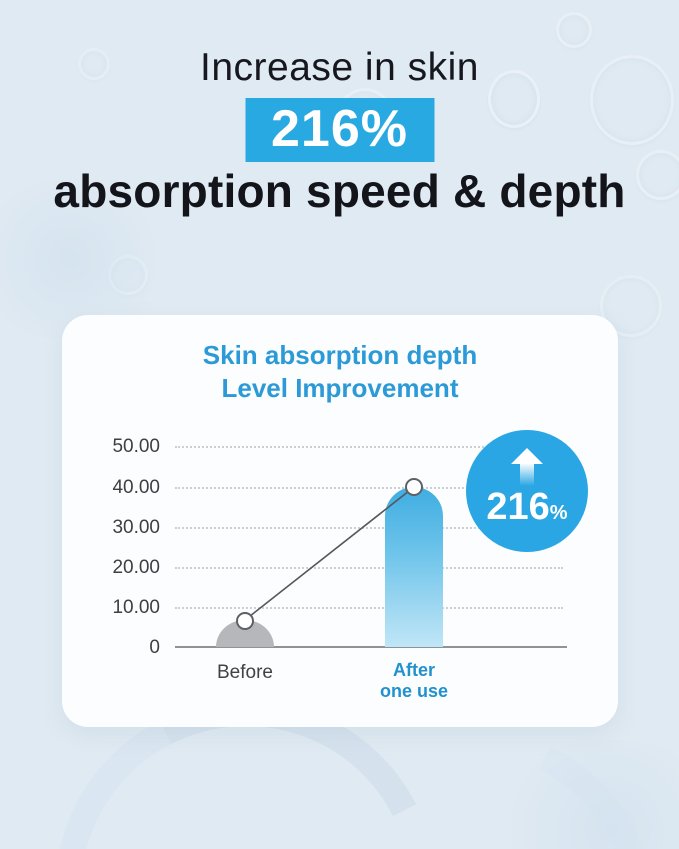  Describe the element at coordinates (340, 355) in the screenshot. I see `chart-title-line1: Skin absorption depth` at that location.